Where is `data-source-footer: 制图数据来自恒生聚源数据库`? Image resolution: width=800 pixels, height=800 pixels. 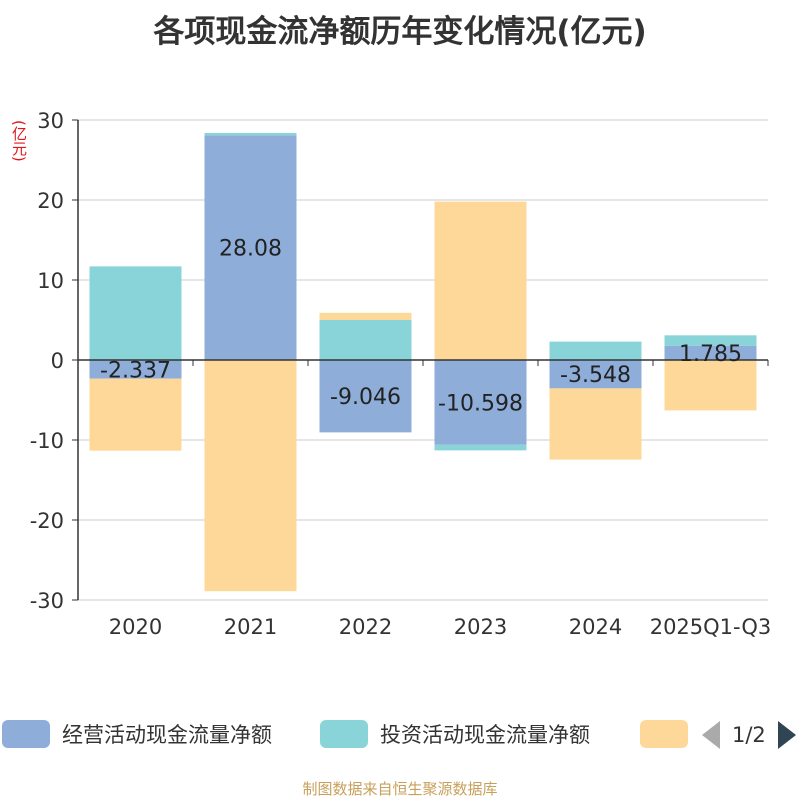
data-source-footer: 制图数据来自恒生聚源数据库 is located at coordinates (400, 789).